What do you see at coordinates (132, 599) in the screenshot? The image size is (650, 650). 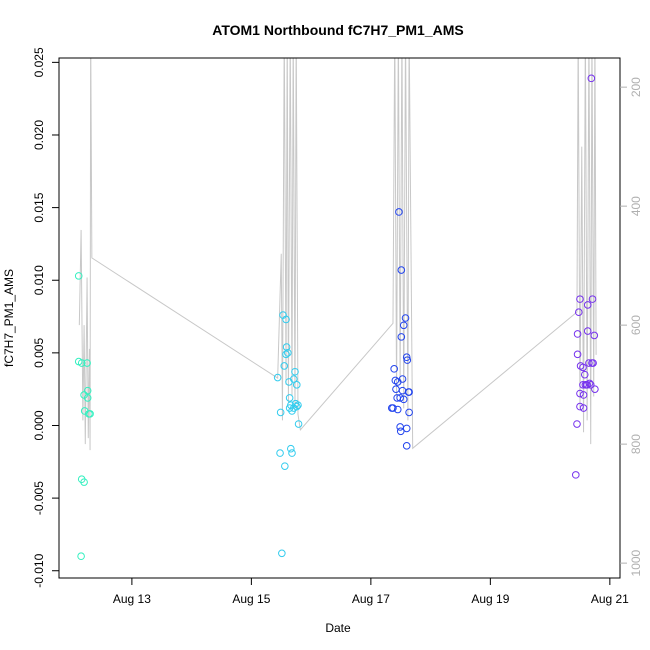 I see `x-tick-label: Aug 13` at bounding box center [132, 599].